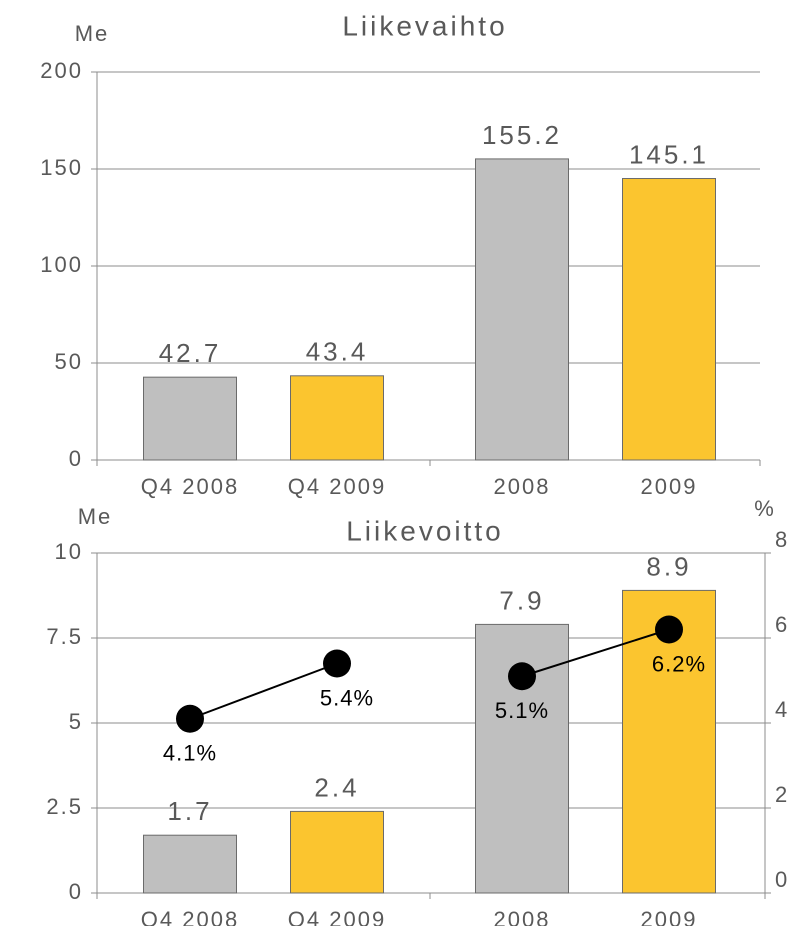 The image size is (798, 926). I want to click on y2-tick-label: 8, so click(782, 539).